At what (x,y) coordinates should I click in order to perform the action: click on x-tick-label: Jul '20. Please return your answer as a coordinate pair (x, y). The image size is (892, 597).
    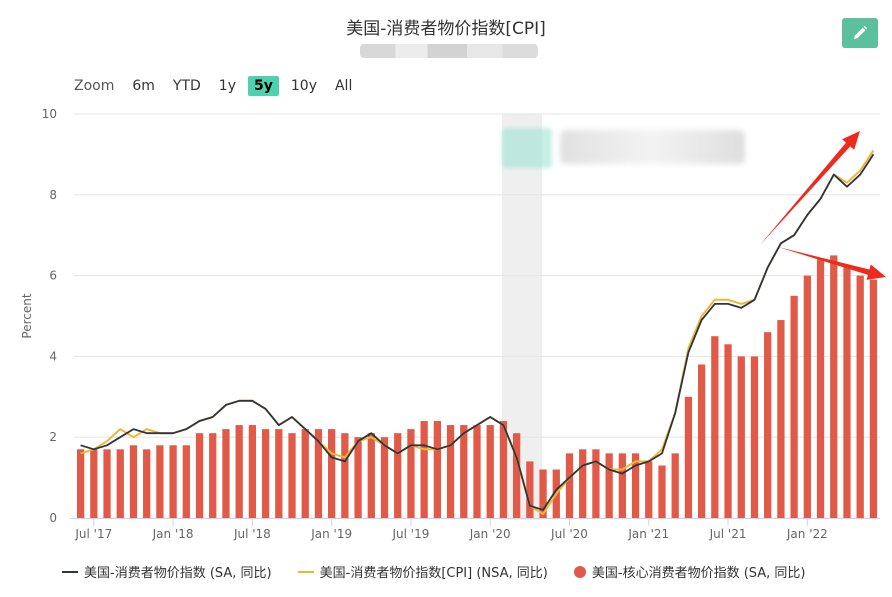
    Looking at the image, I should click on (569, 534).